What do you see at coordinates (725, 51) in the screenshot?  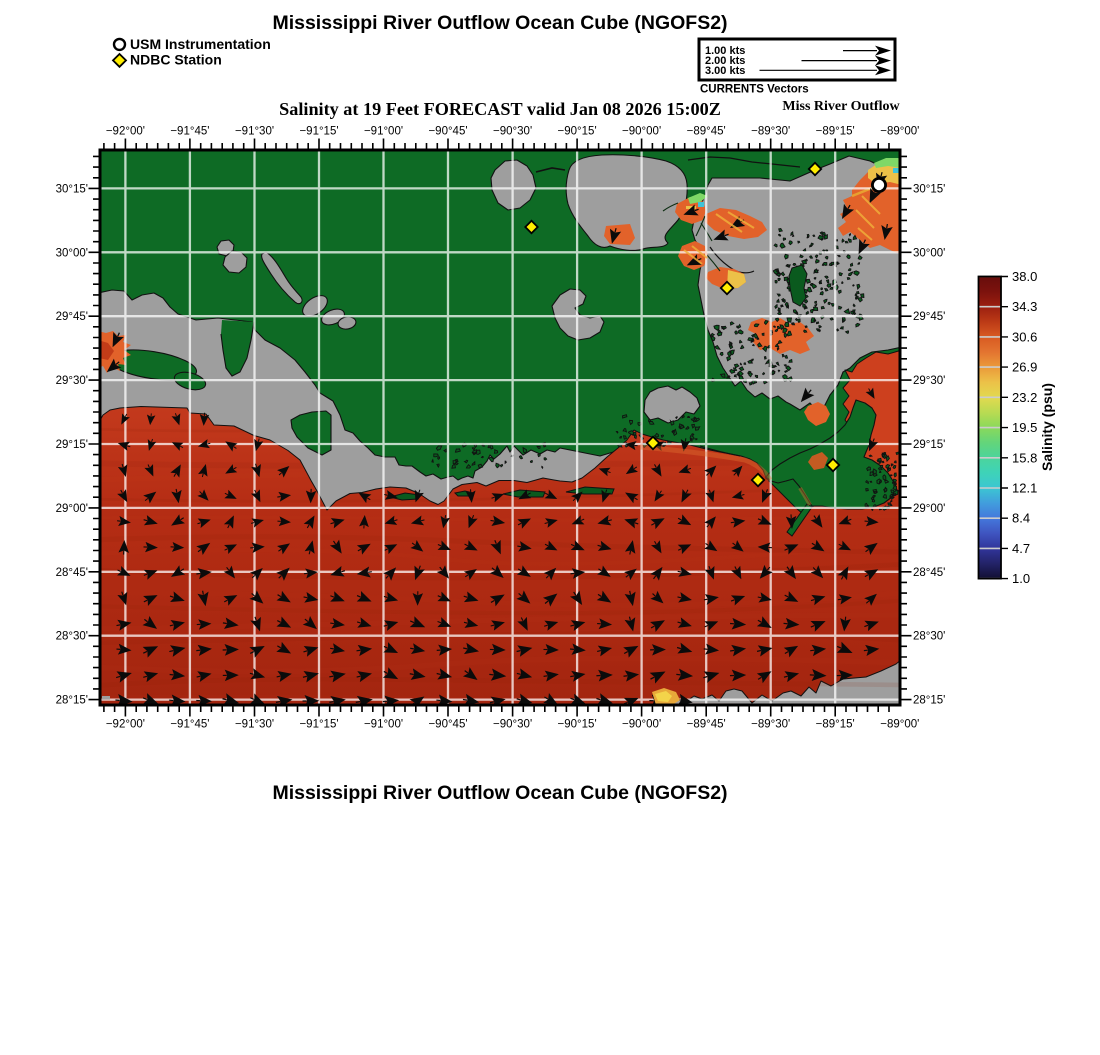 I see `svg-text: 1.00 kts` at bounding box center [725, 51].